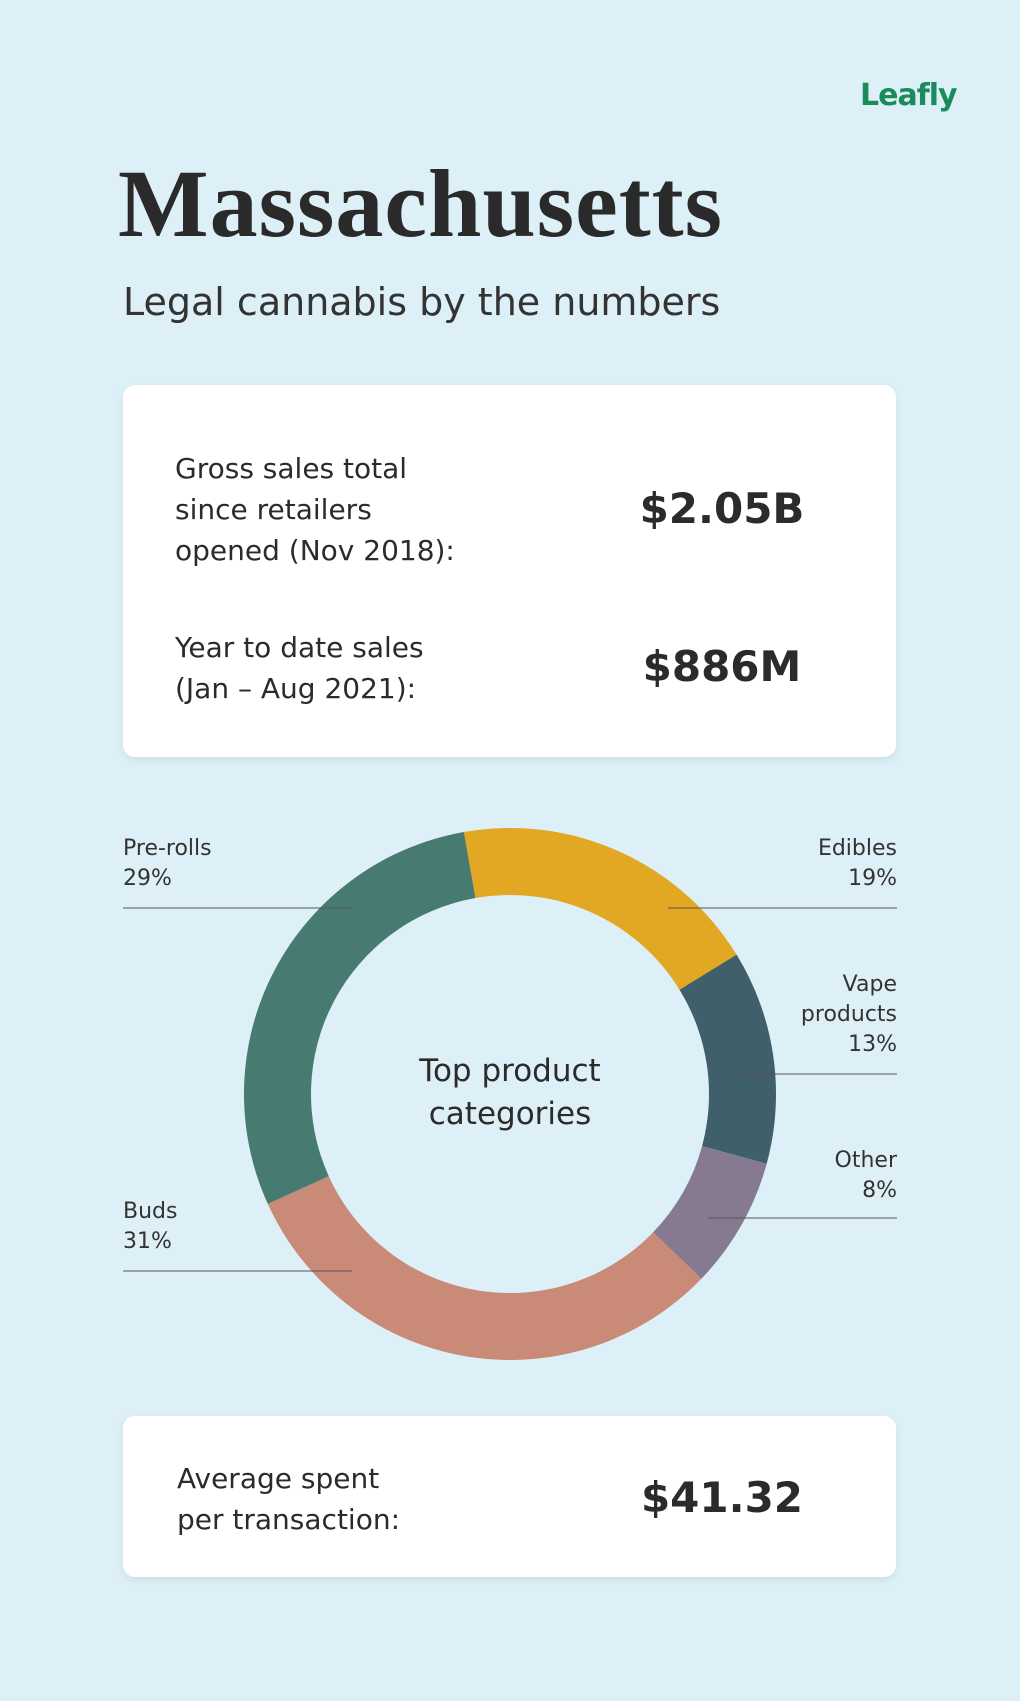 Image resolution: width=1020 pixels, height=1701 pixels. I want to click on segment-value-label: 29%, so click(147, 878).